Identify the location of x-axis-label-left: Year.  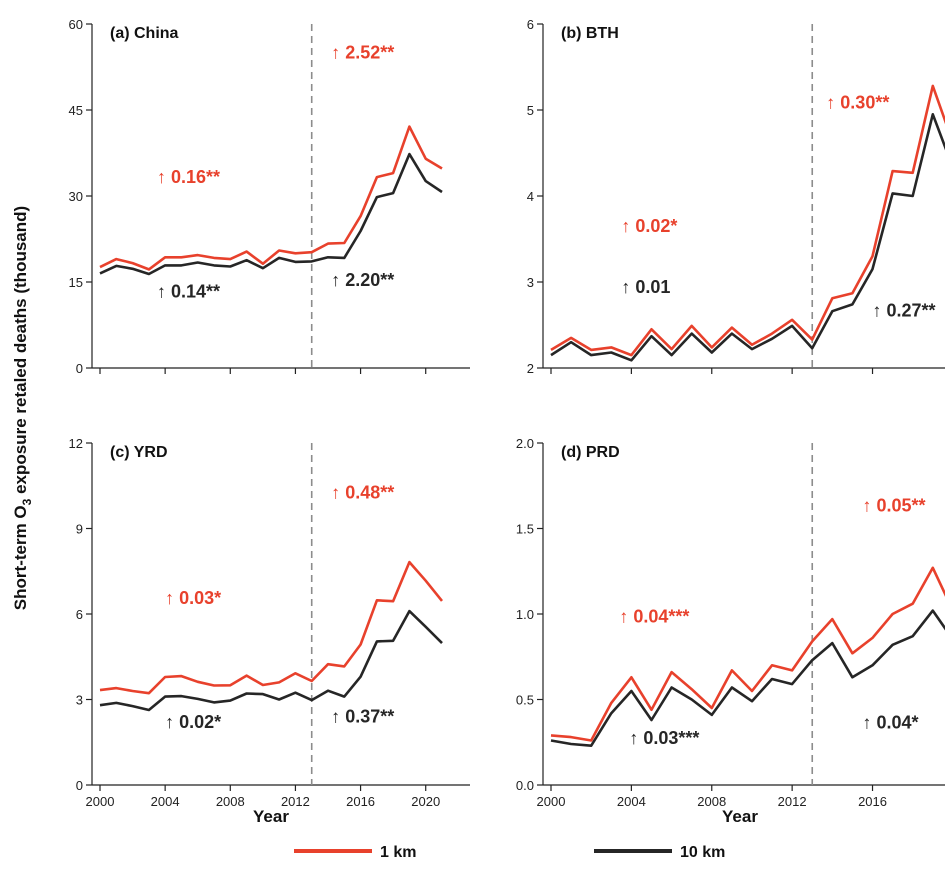
(271, 816).